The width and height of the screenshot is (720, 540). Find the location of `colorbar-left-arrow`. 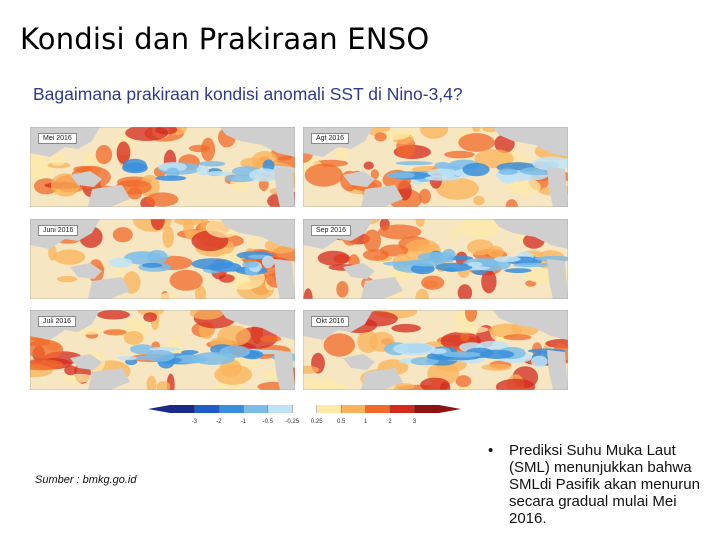

colorbar-left-arrow is located at coordinates (159, 409).